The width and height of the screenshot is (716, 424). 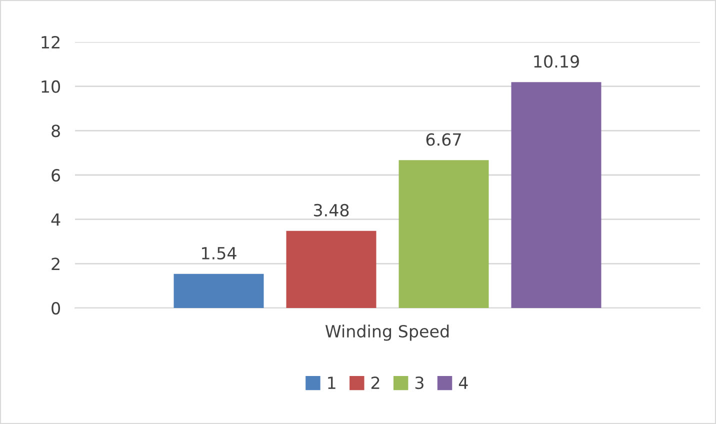 I want to click on data-label: 6.67, so click(x=443, y=139).